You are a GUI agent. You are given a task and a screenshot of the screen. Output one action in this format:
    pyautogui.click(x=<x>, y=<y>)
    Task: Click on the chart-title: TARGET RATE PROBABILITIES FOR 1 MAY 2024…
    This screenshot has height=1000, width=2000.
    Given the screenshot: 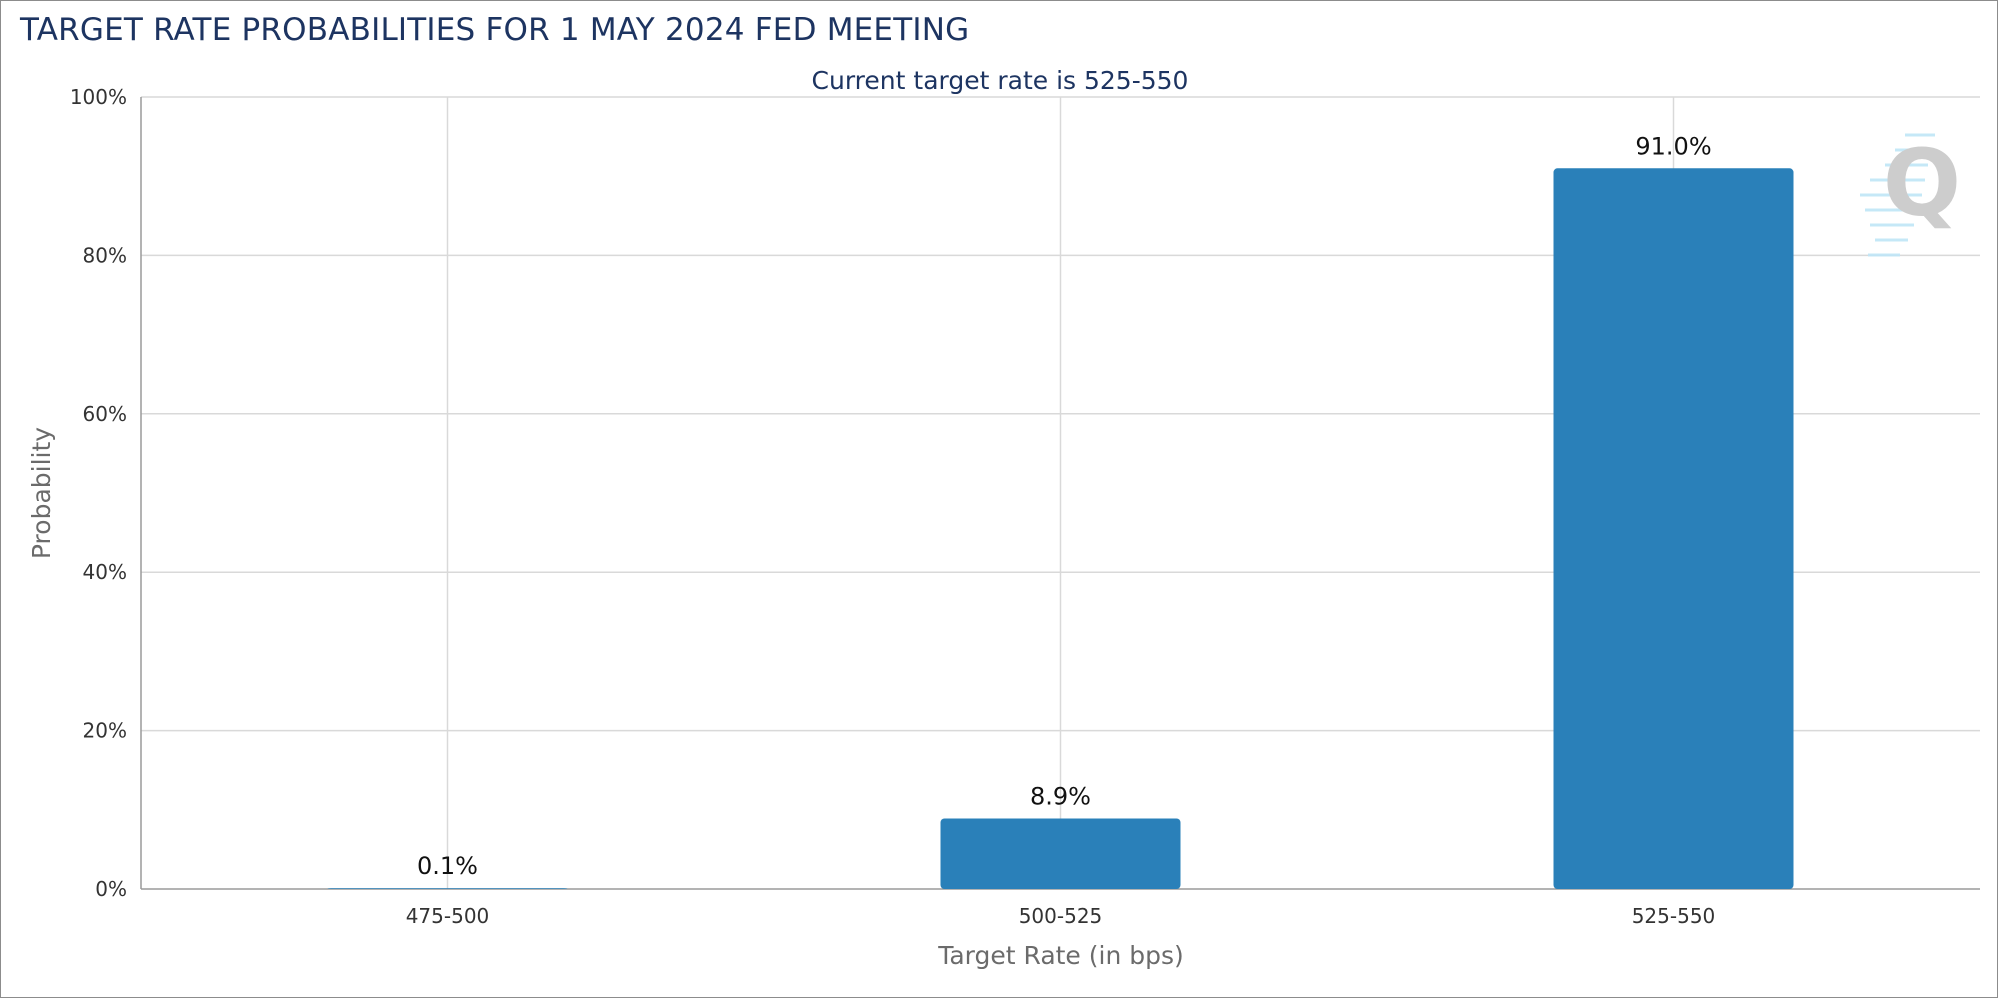 What is the action you would take?
    pyautogui.click(x=495, y=30)
    